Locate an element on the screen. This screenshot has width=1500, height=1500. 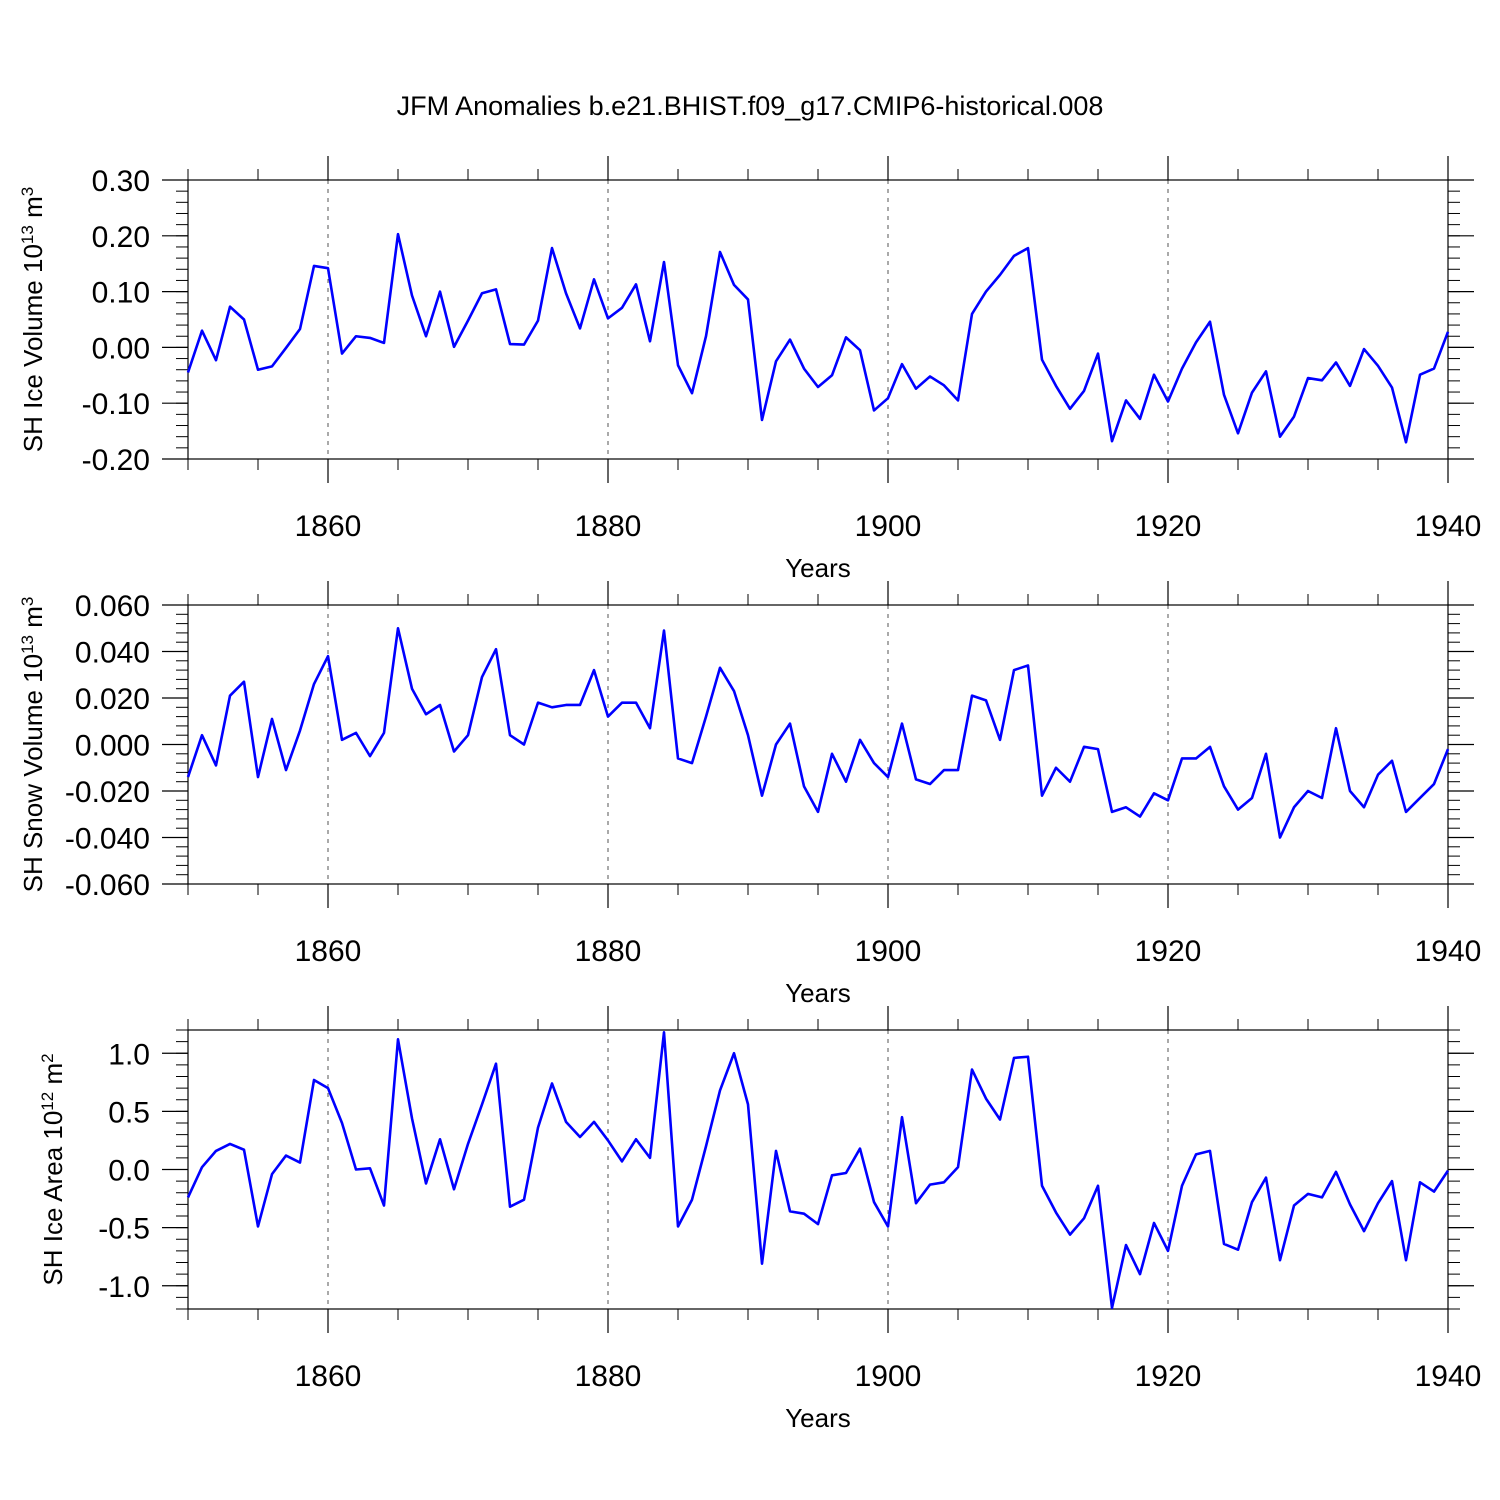
y-axis-label-main: SH Snow Volume 10 is located at coordinates (33, 773).